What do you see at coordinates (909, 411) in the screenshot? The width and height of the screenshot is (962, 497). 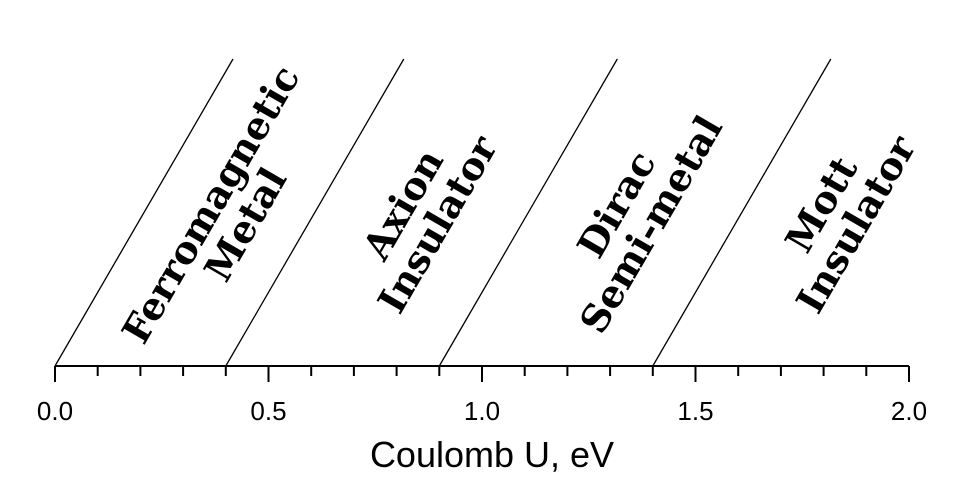 I see `x-tick-label: 2.0` at bounding box center [909, 411].